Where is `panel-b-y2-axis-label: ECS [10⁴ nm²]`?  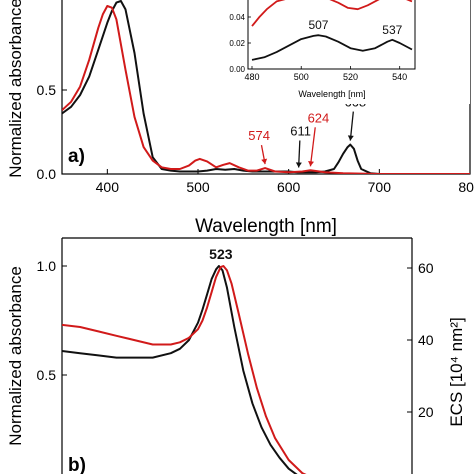
panel-b-y2-axis-label: ECS [10⁴ nm²] is located at coordinates (456, 371).